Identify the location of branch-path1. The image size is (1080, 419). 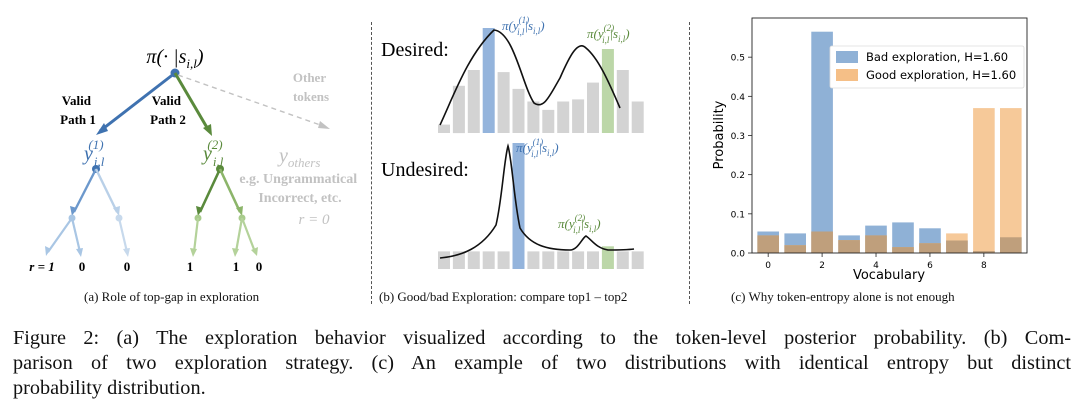
(137, 102).